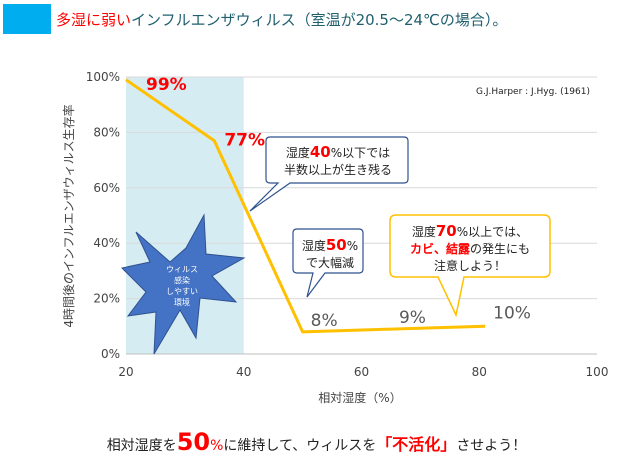 The image size is (633, 472). I want to click on footer-message: 相対湿度を50%に維持して、ウィルスを「不活化」させよう！, so click(316, 442).